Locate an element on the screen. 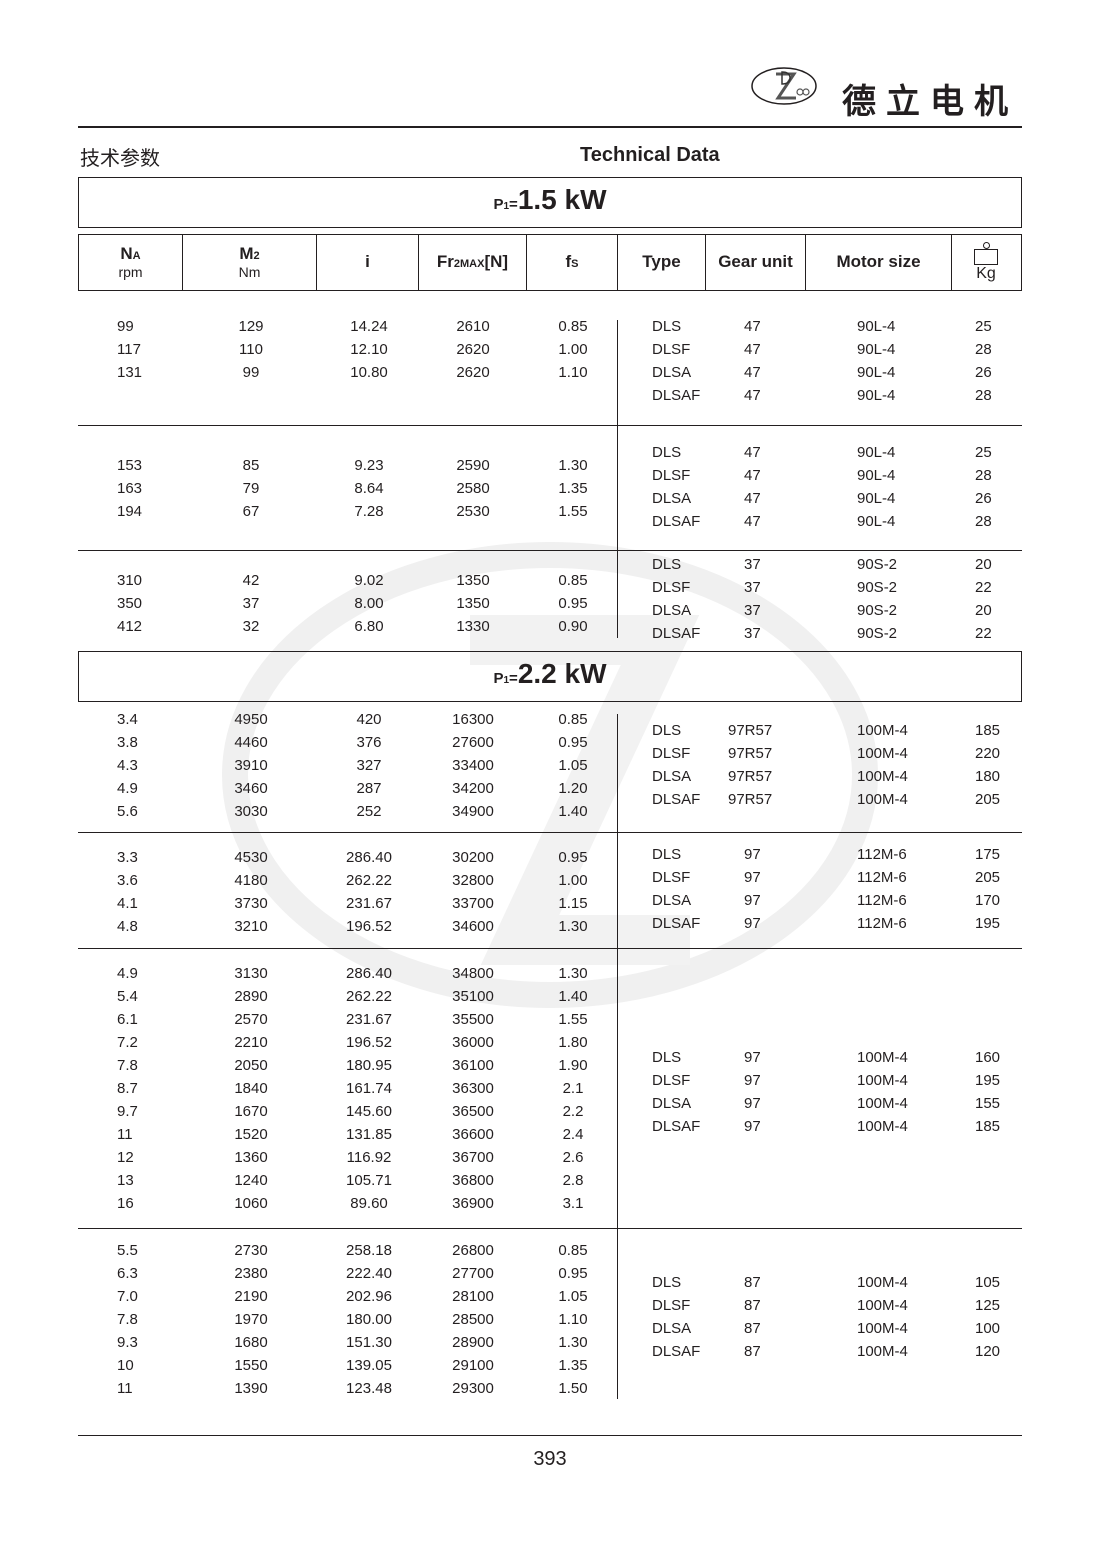 The width and height of the screenshot is (1100, 1555). cell-fr: 27600 is located at coordinates (473, 742).